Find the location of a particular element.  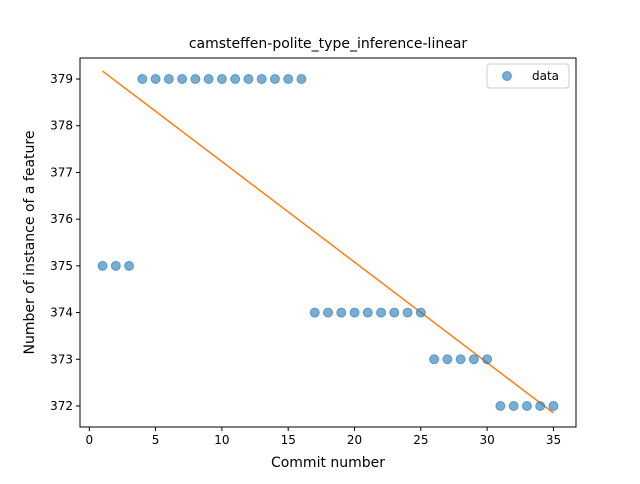

chart-title: camsteffen-polite_type_inference-linear is located at coordinates (328, 44).